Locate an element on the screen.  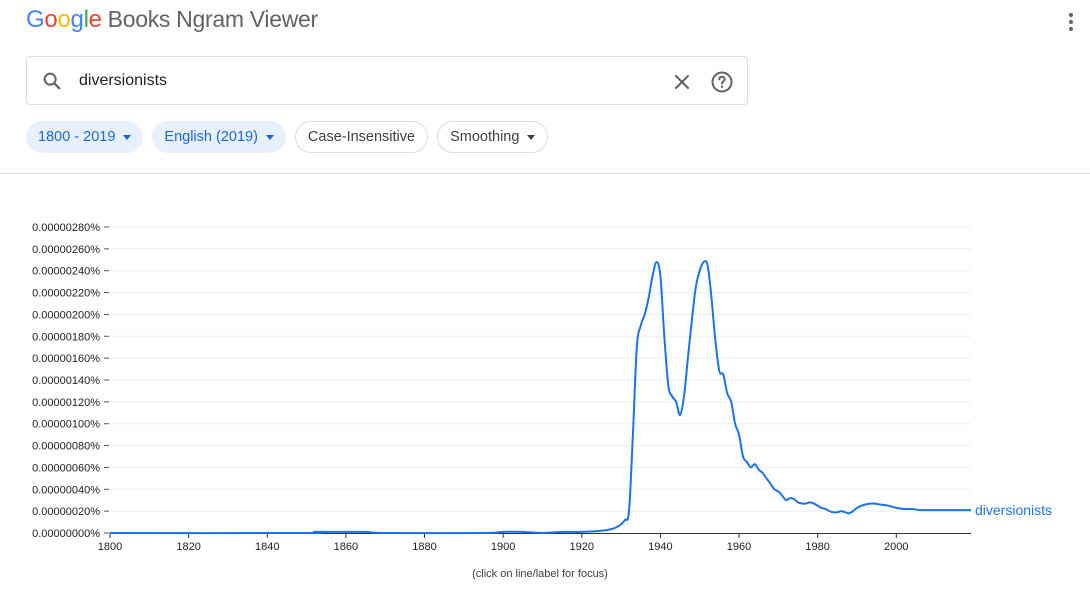
y-tick-label: 0.00000280% is located at coordinates (66, 228).